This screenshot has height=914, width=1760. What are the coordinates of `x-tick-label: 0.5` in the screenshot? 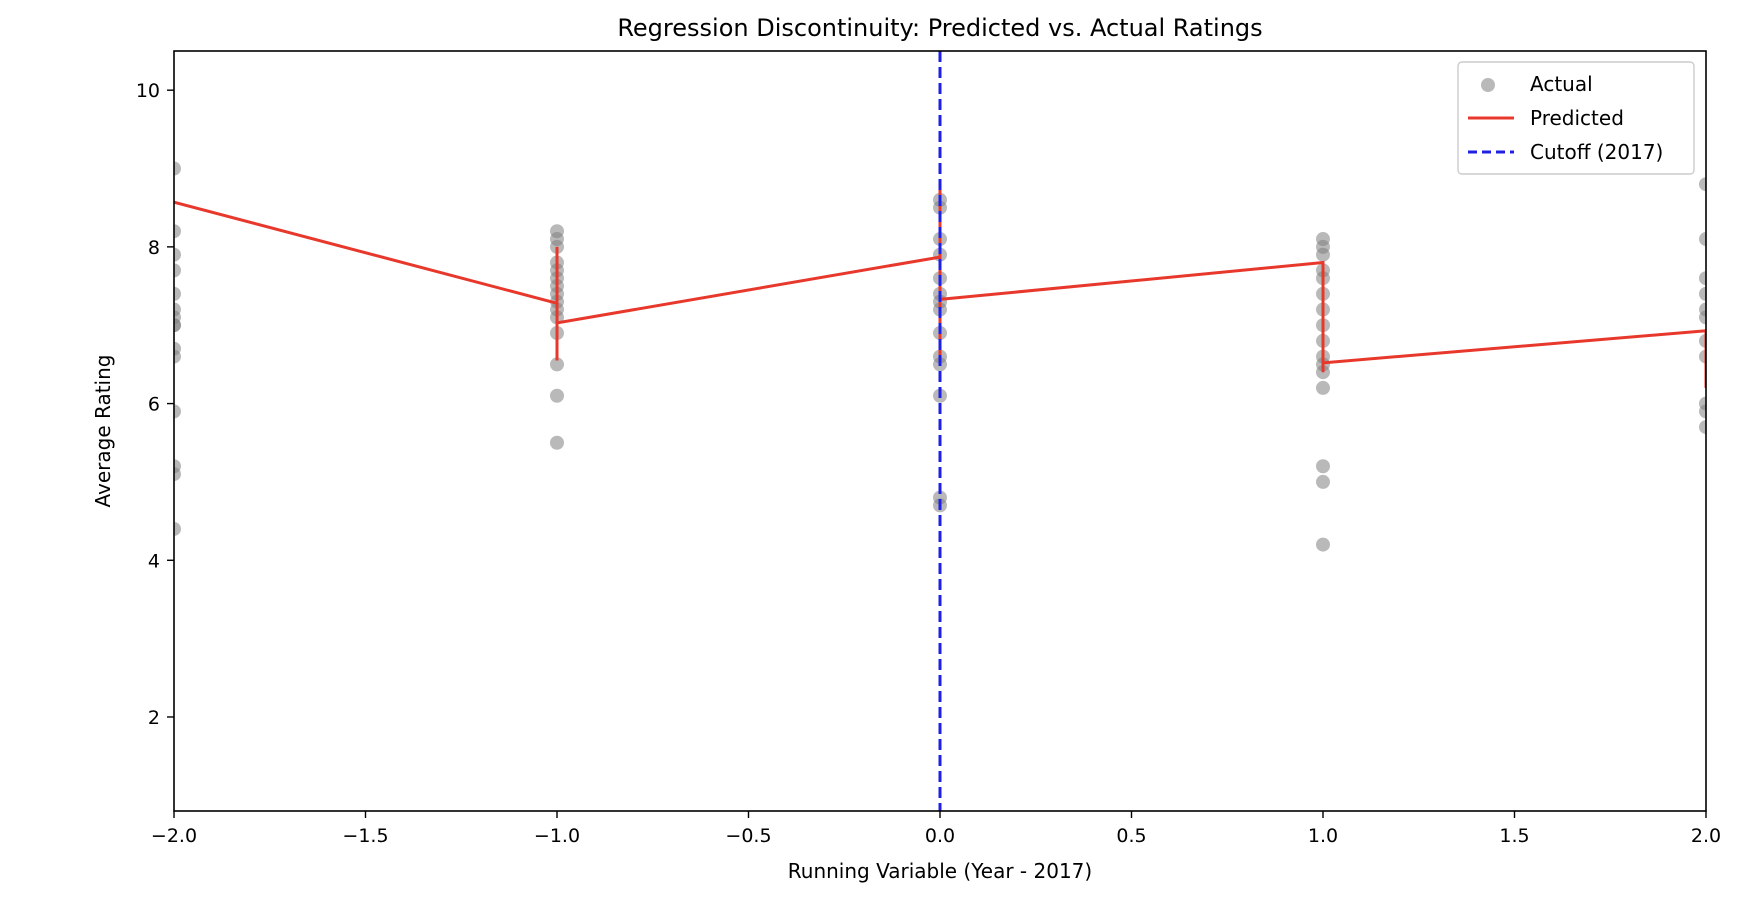 It's located at (1131, 836).